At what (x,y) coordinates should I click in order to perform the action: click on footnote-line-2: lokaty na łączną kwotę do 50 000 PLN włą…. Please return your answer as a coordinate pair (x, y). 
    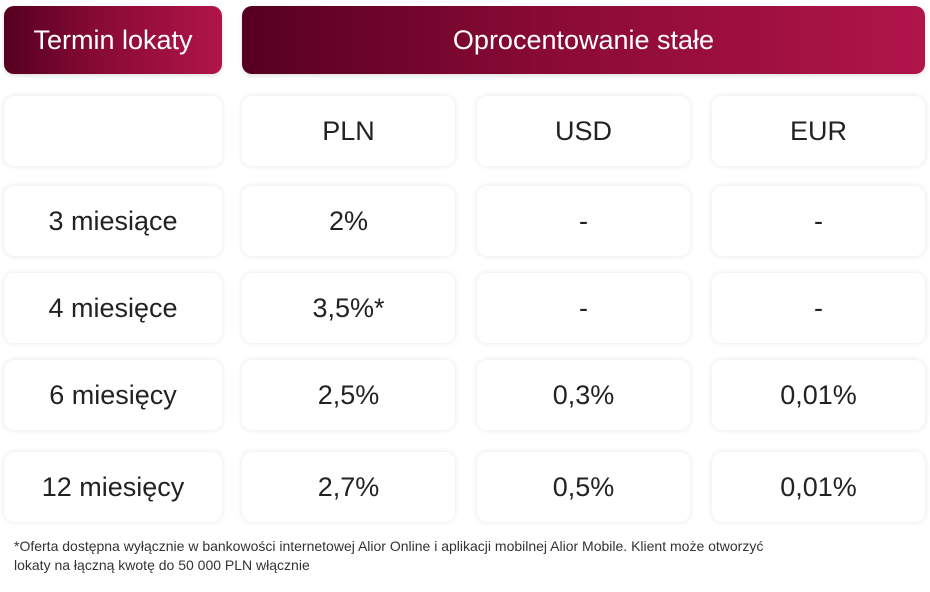
    Looking at the image, I should click on (162, 565).